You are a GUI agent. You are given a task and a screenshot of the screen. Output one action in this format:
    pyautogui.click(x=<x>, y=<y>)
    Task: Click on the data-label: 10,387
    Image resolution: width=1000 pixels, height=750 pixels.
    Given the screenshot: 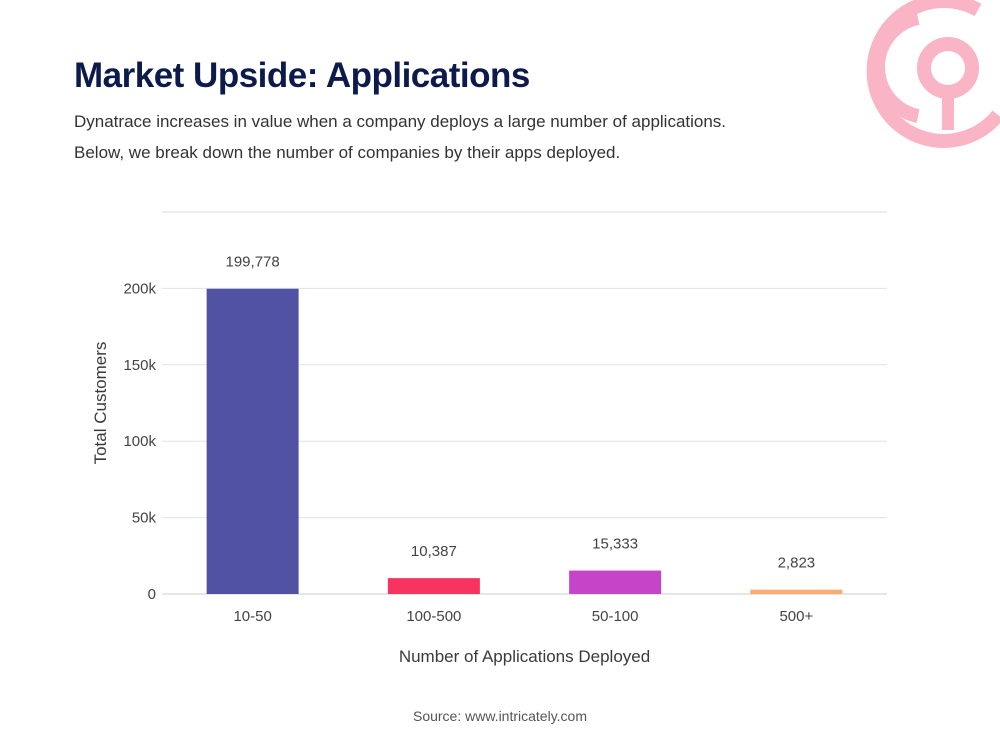 What is the action you would take?
    pyautogui.click(x=434, y=551)
    